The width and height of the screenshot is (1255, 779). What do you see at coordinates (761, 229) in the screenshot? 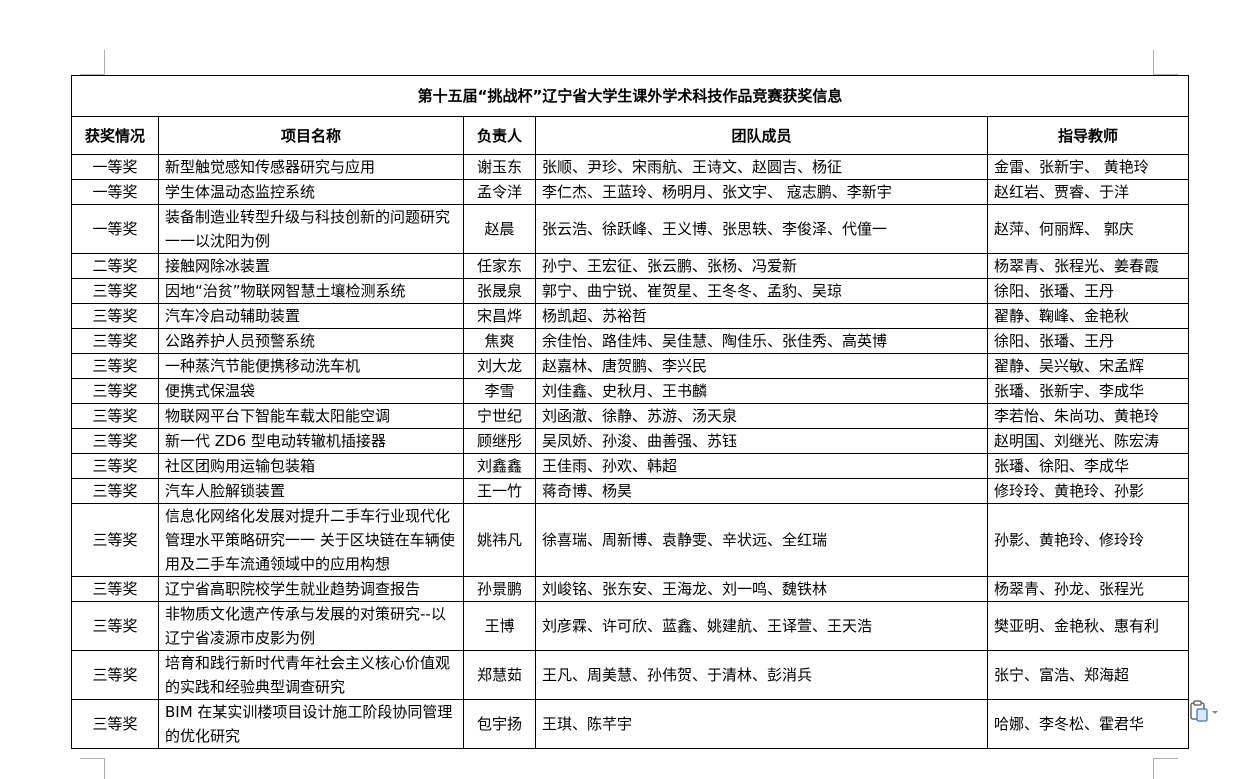
I see `members-cell: 张云浩、徐跃峰、王义博、张思轶、李俊泽、代僮一` at bounding box center [761, 229].